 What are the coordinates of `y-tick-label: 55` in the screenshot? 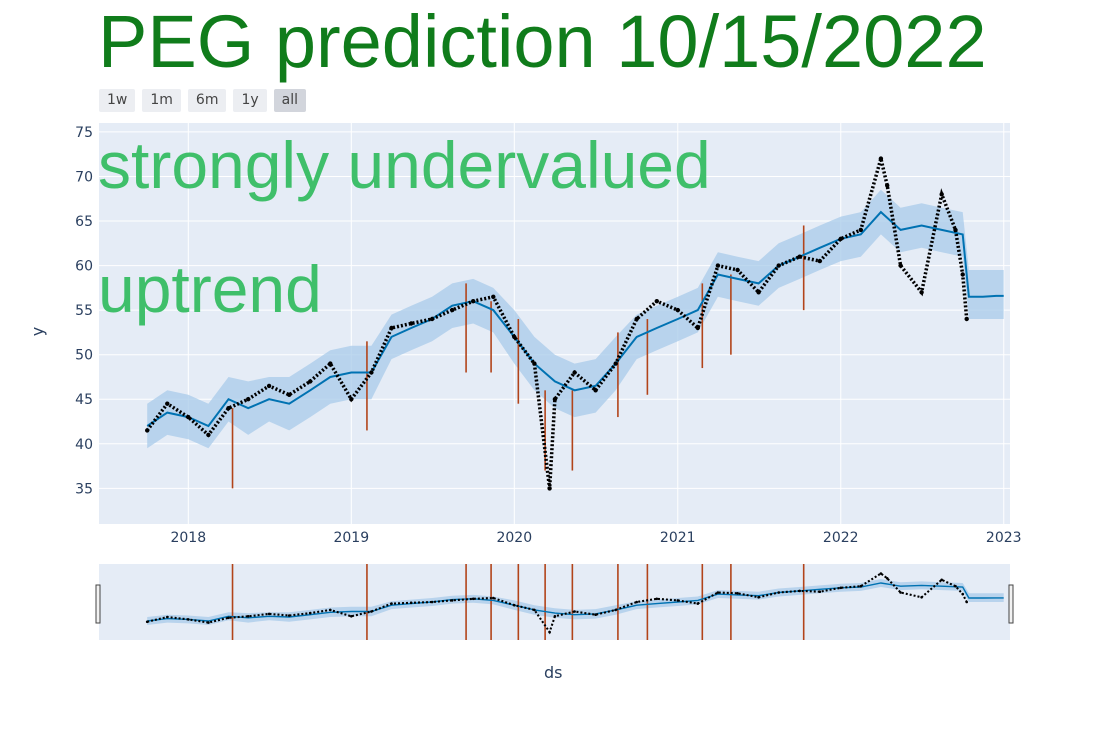 It's located at (84, 311).